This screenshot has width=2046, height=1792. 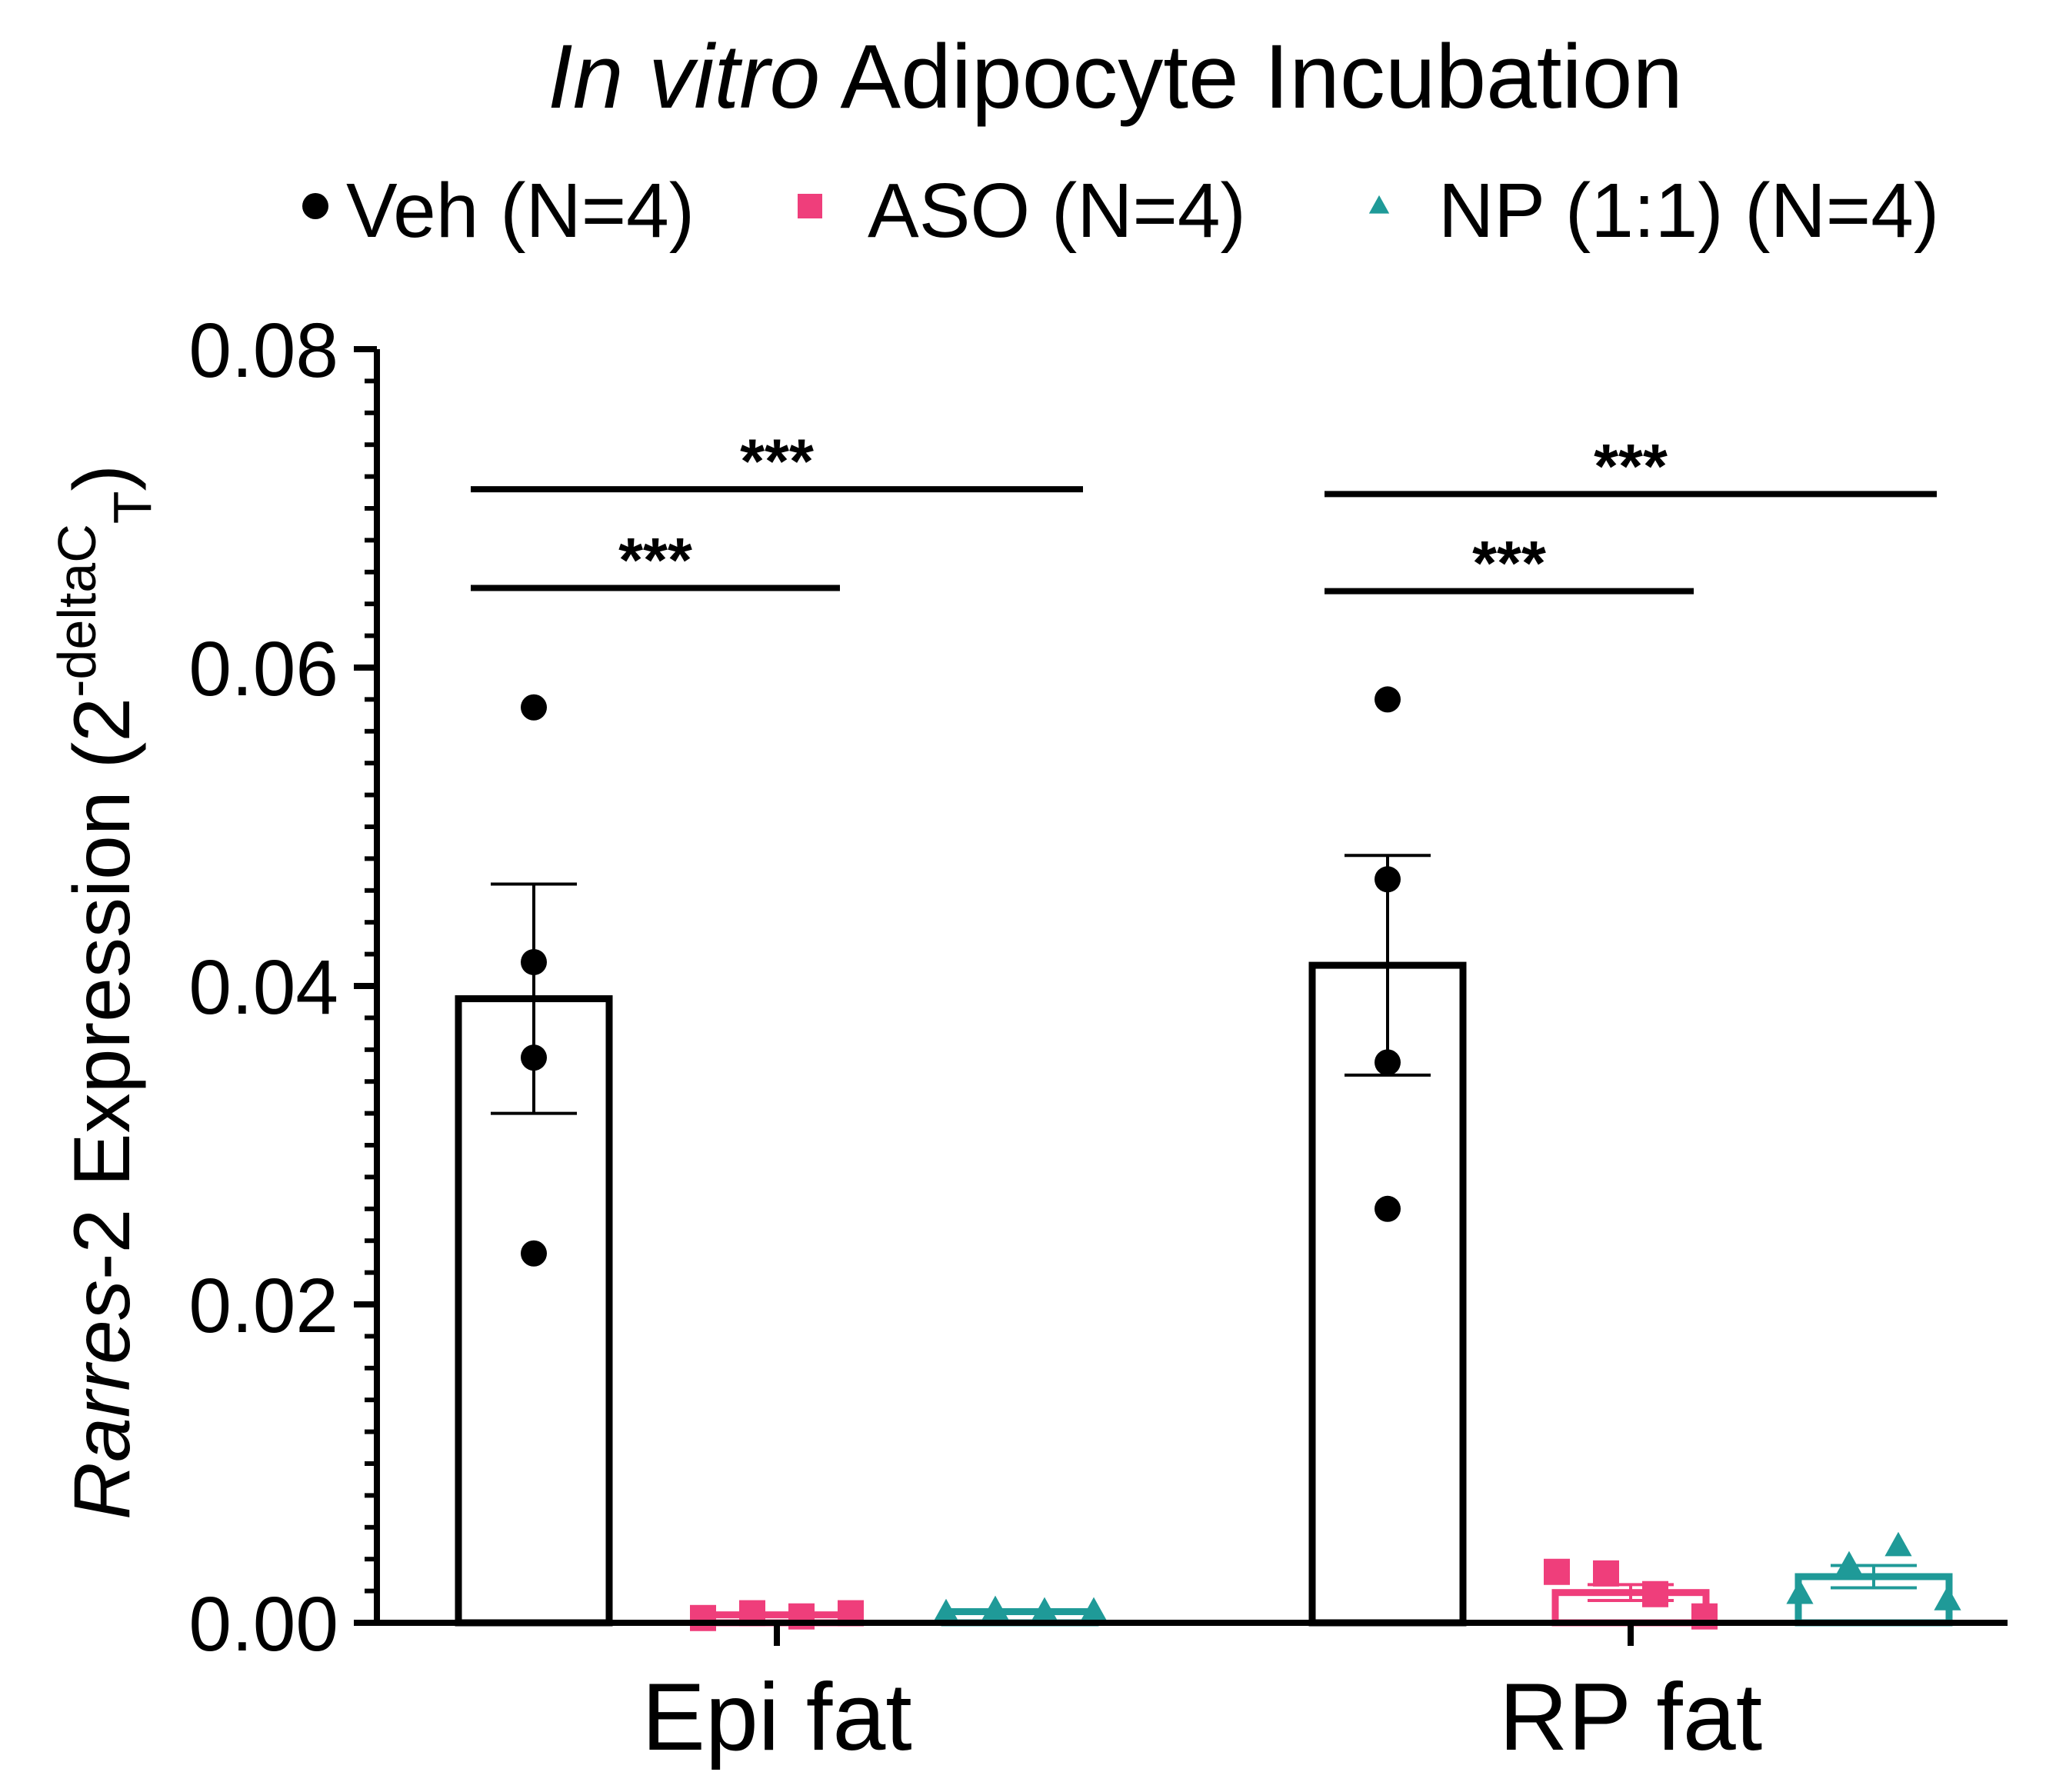 What do you see at coordinates (1251, 77) in the screenshot?
I see `chart-title-rest: Adipocyte Incubation` at bounding box center [1251, 77].